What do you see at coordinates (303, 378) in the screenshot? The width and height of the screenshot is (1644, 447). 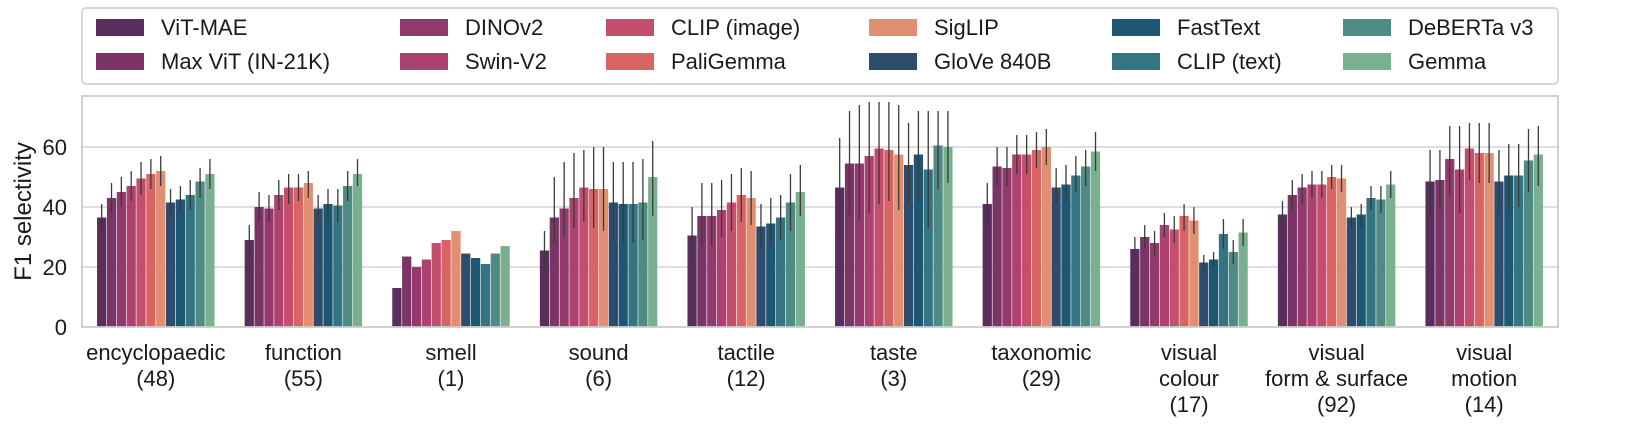 I see `x-tick-label-line: (55)` at bounding box center [303, 378].